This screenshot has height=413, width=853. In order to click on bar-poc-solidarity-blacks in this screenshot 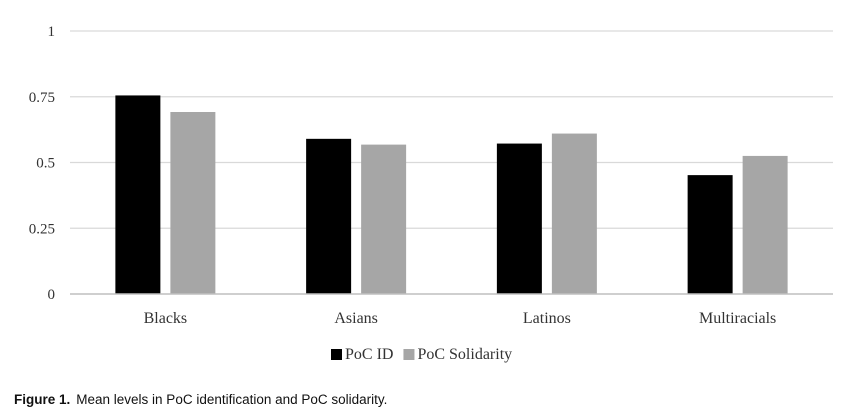, I will do `click(193, 203)`.